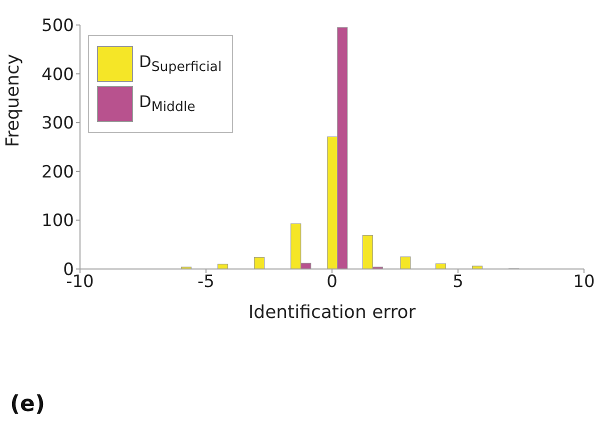 The image size is (597, 432). What do you see at coordinates (180, 64) in the screenshot?
I see `legend-label: D$_{Superficial}$` at bounding box center [180, 64].